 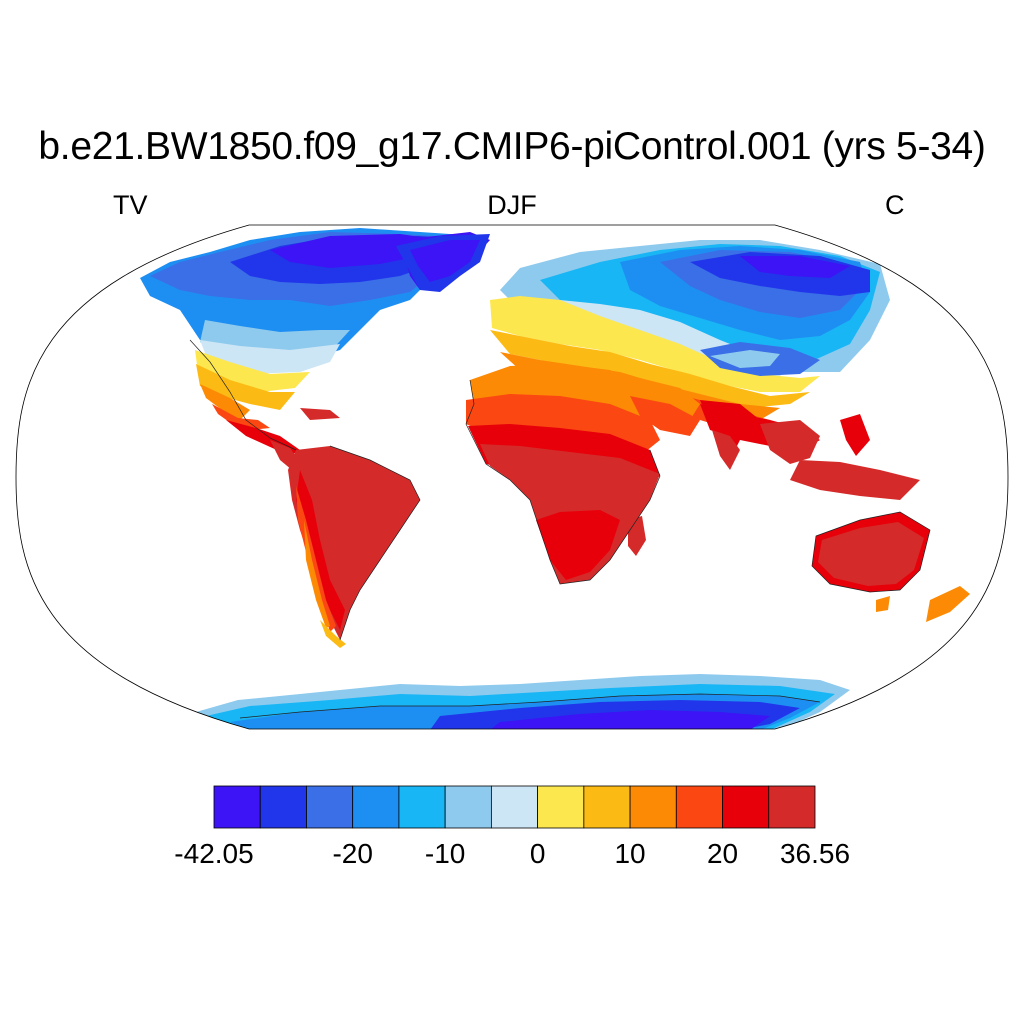 What do you see at coordinates (630, 853) in the screenshot?
I see `colorbar-tick-label: 10` at bounding box center [630, 853].